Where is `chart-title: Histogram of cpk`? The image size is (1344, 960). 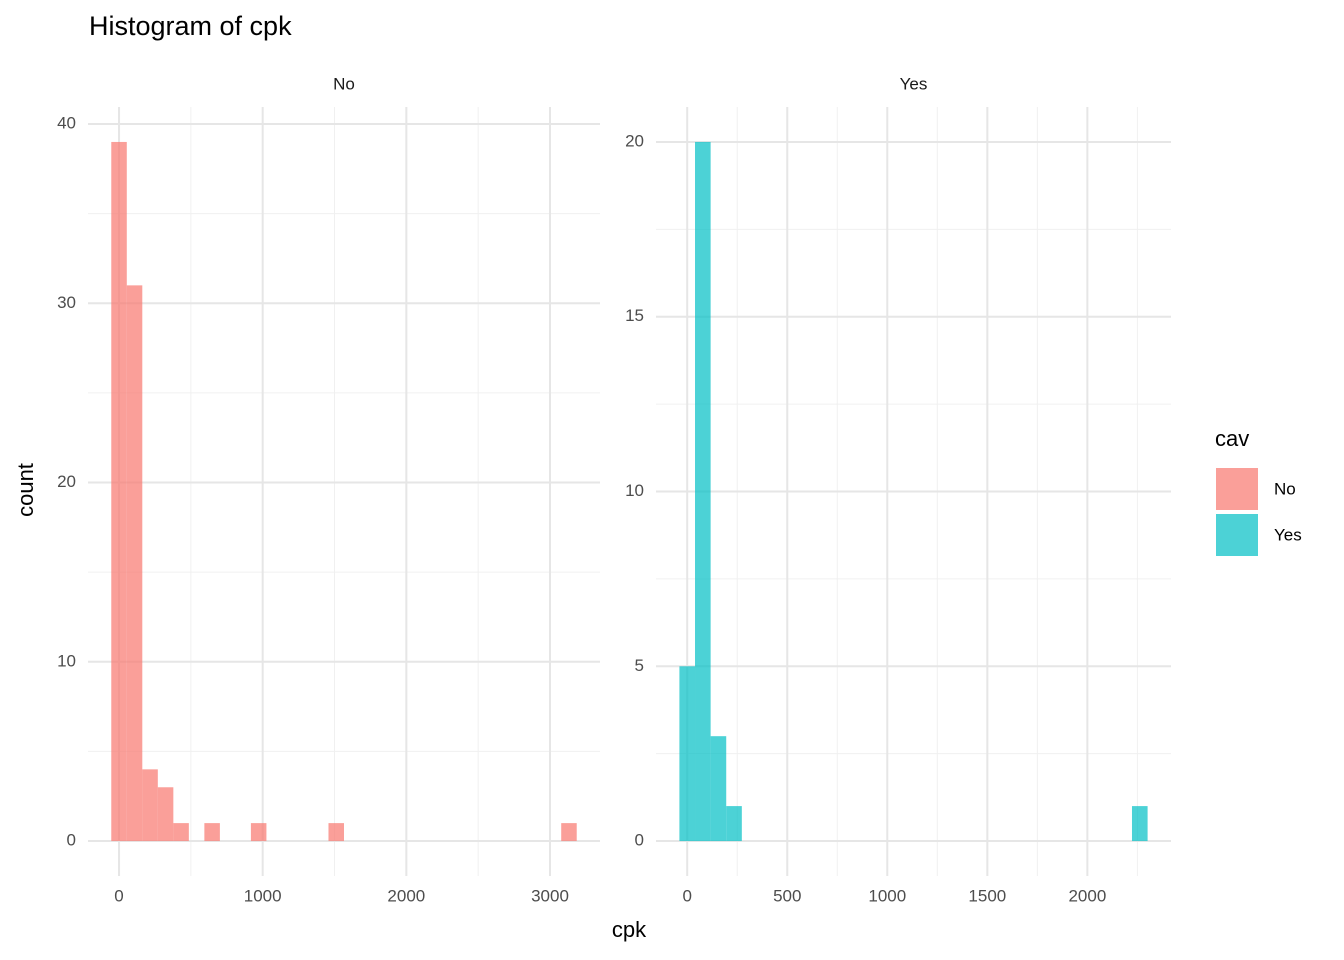 chart-title: Histogram of cpk is located at coordinates (190, 26).